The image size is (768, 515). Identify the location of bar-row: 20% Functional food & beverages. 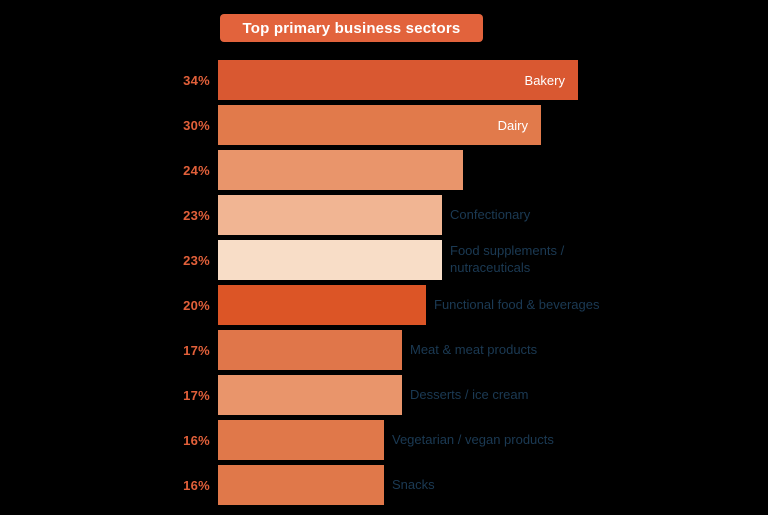
(384, 305).